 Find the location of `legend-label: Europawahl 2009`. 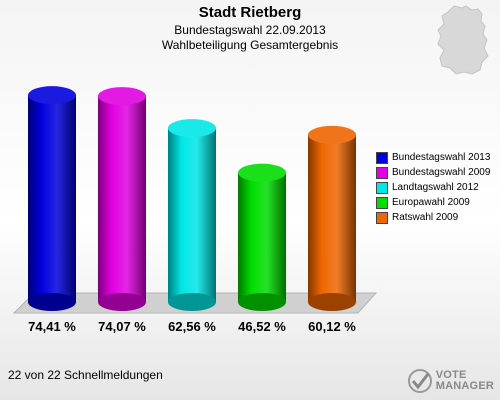

legend-label: Europawahl 2009 is located at coordinates (431, 202).